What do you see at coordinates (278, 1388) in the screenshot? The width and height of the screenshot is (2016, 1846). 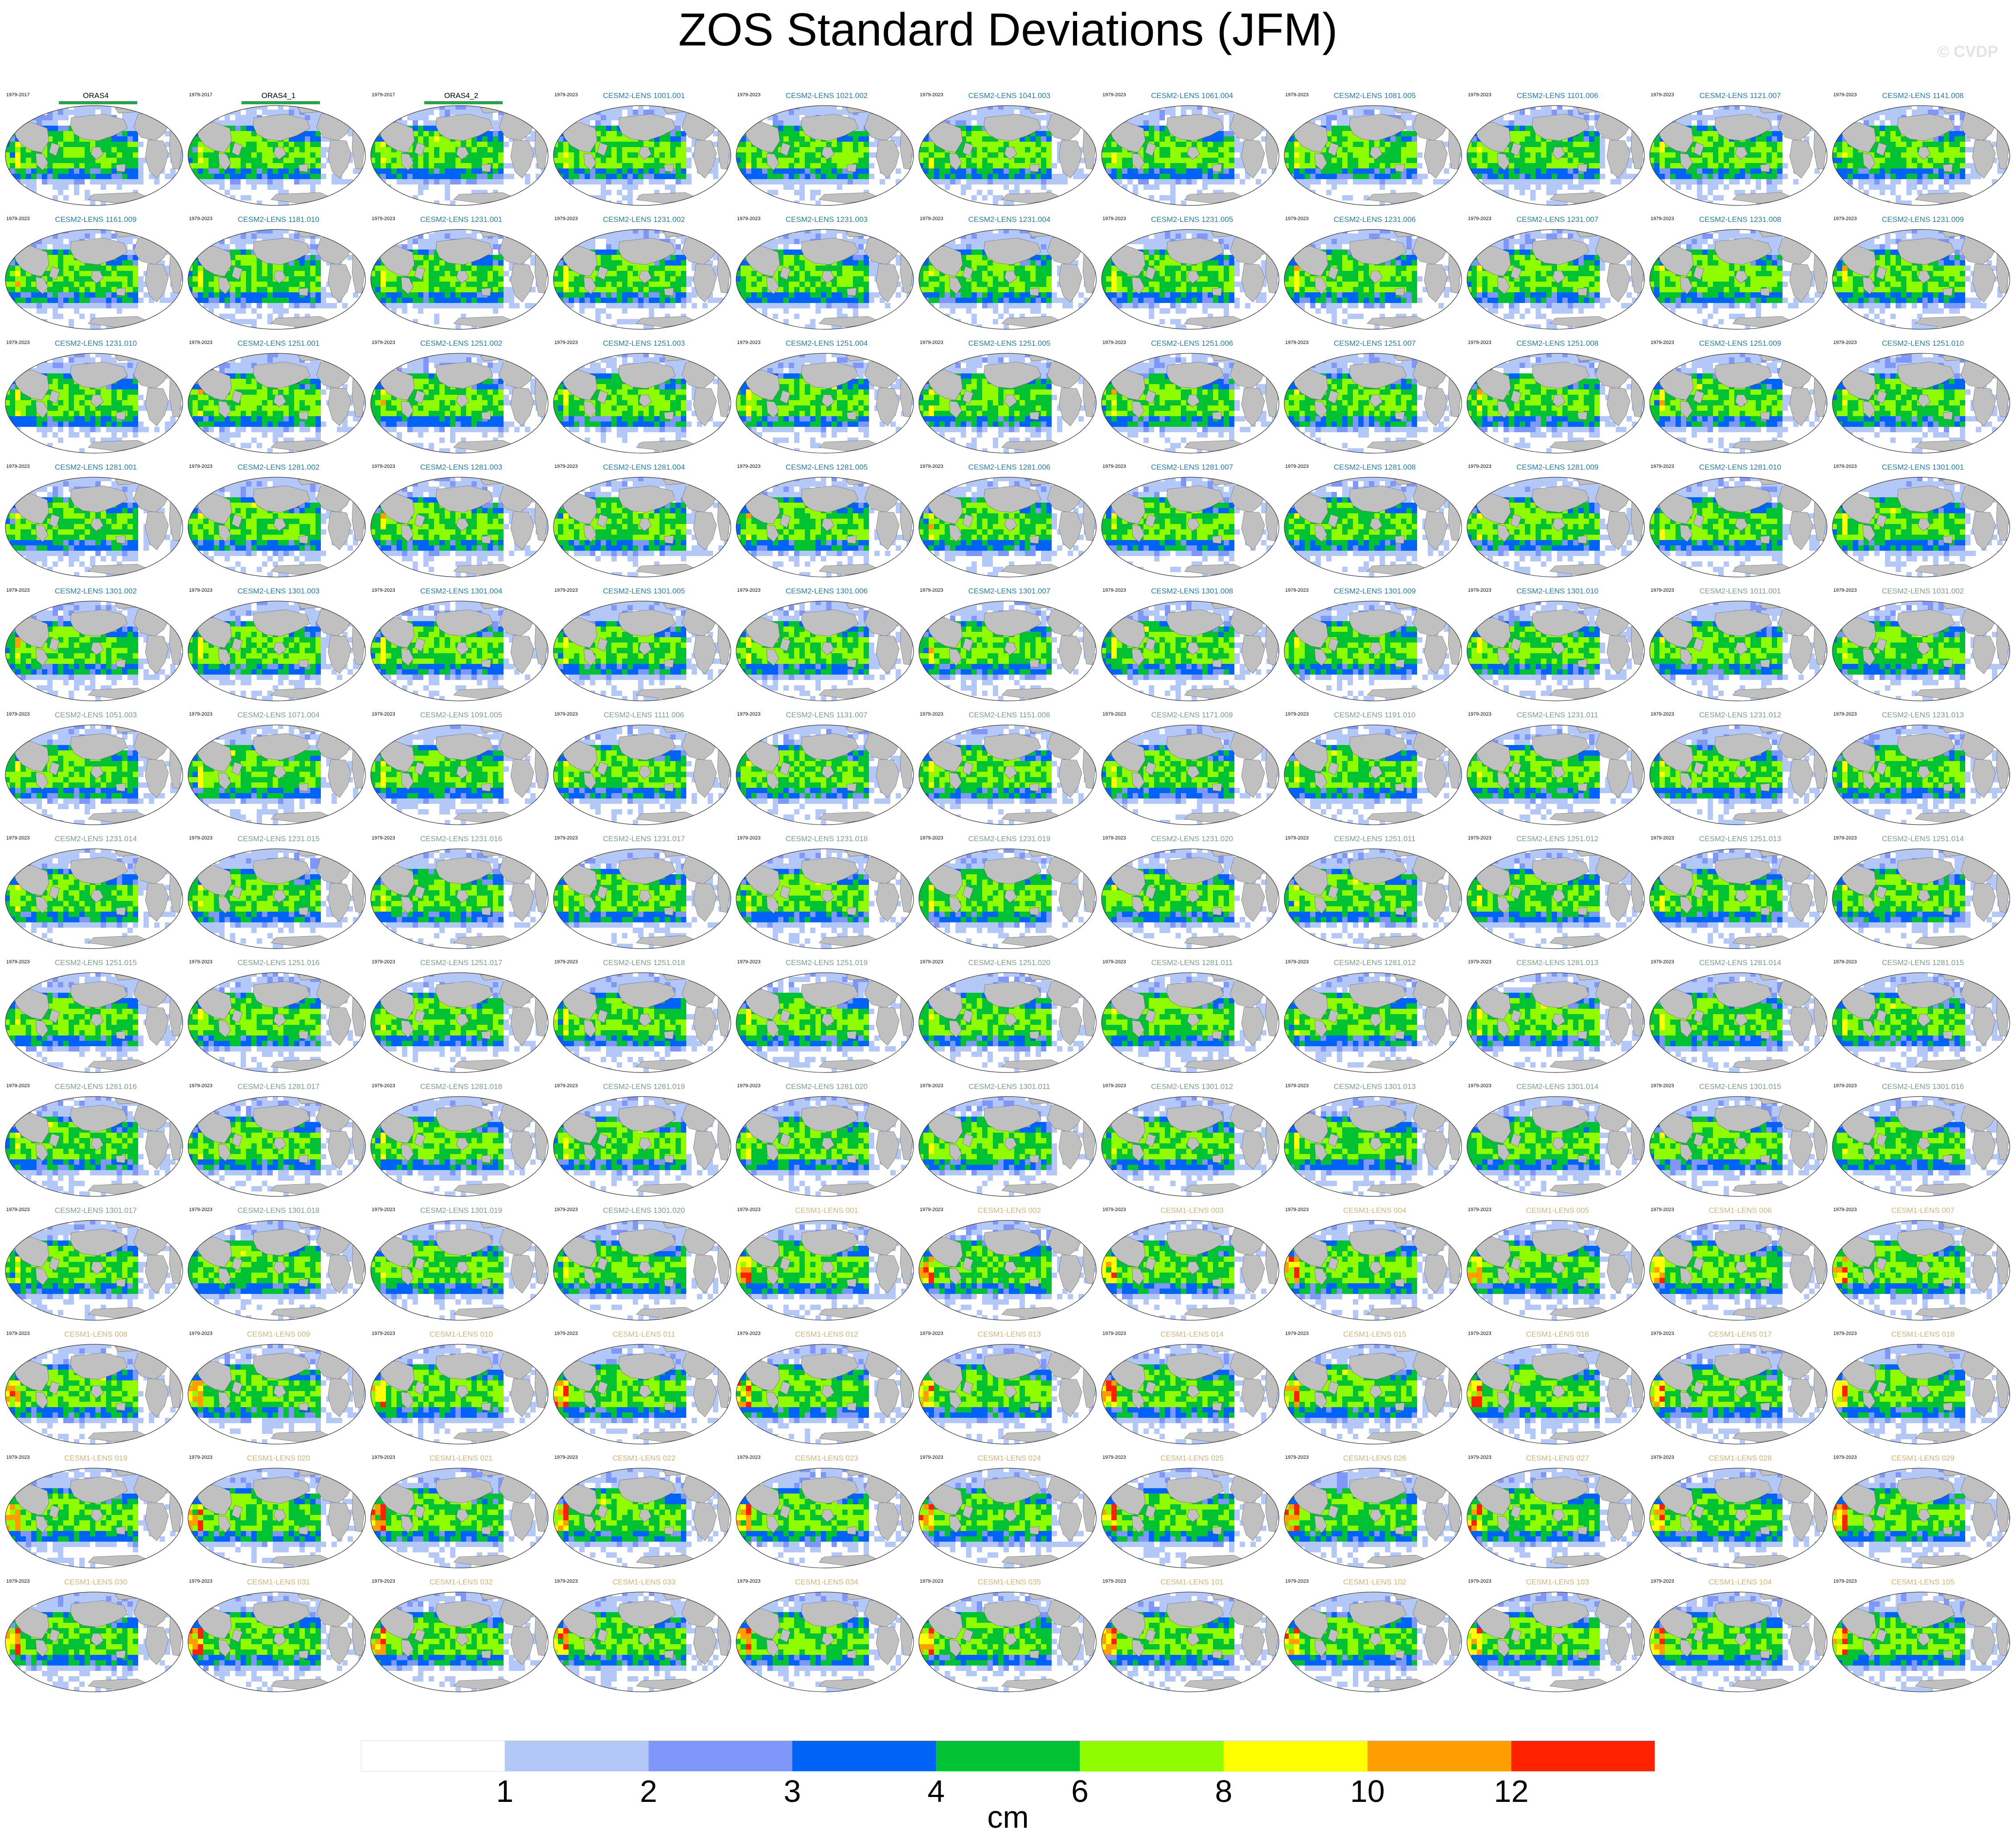 I see `map-panel: 1979-2023 CESM1-LENS 009` at bounding box center [278, 1388].